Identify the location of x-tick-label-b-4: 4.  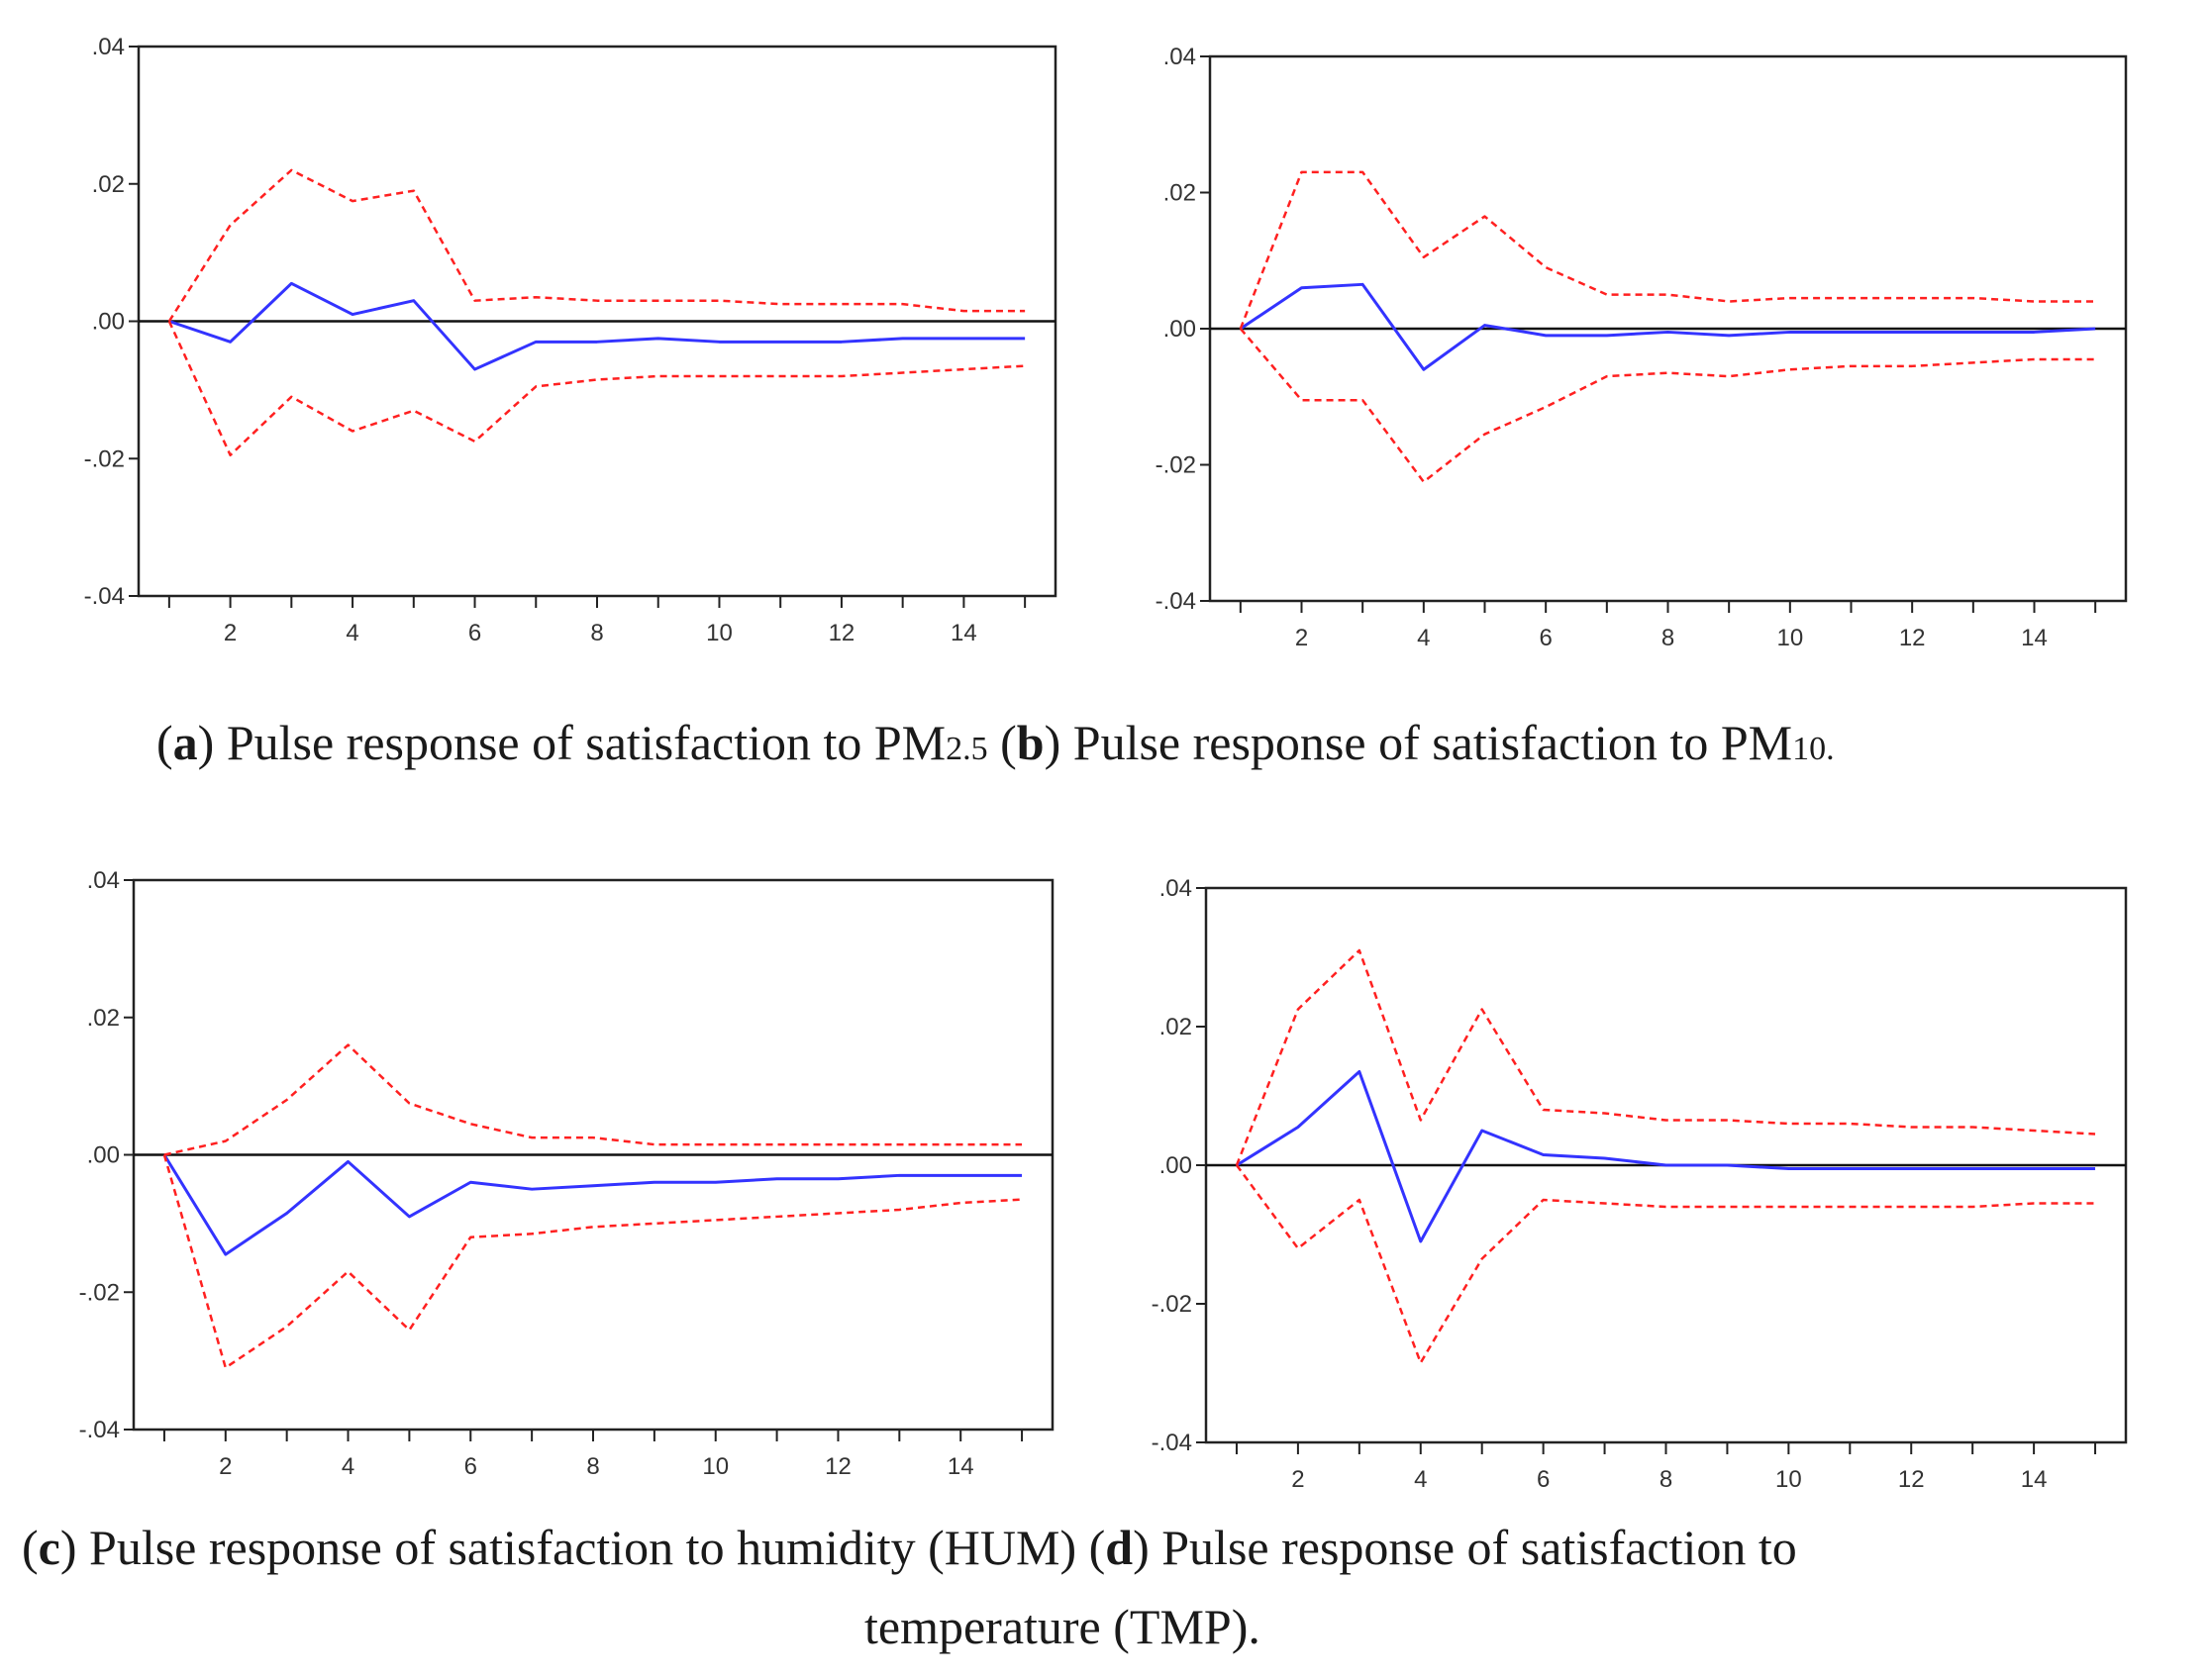
(1423, 638).